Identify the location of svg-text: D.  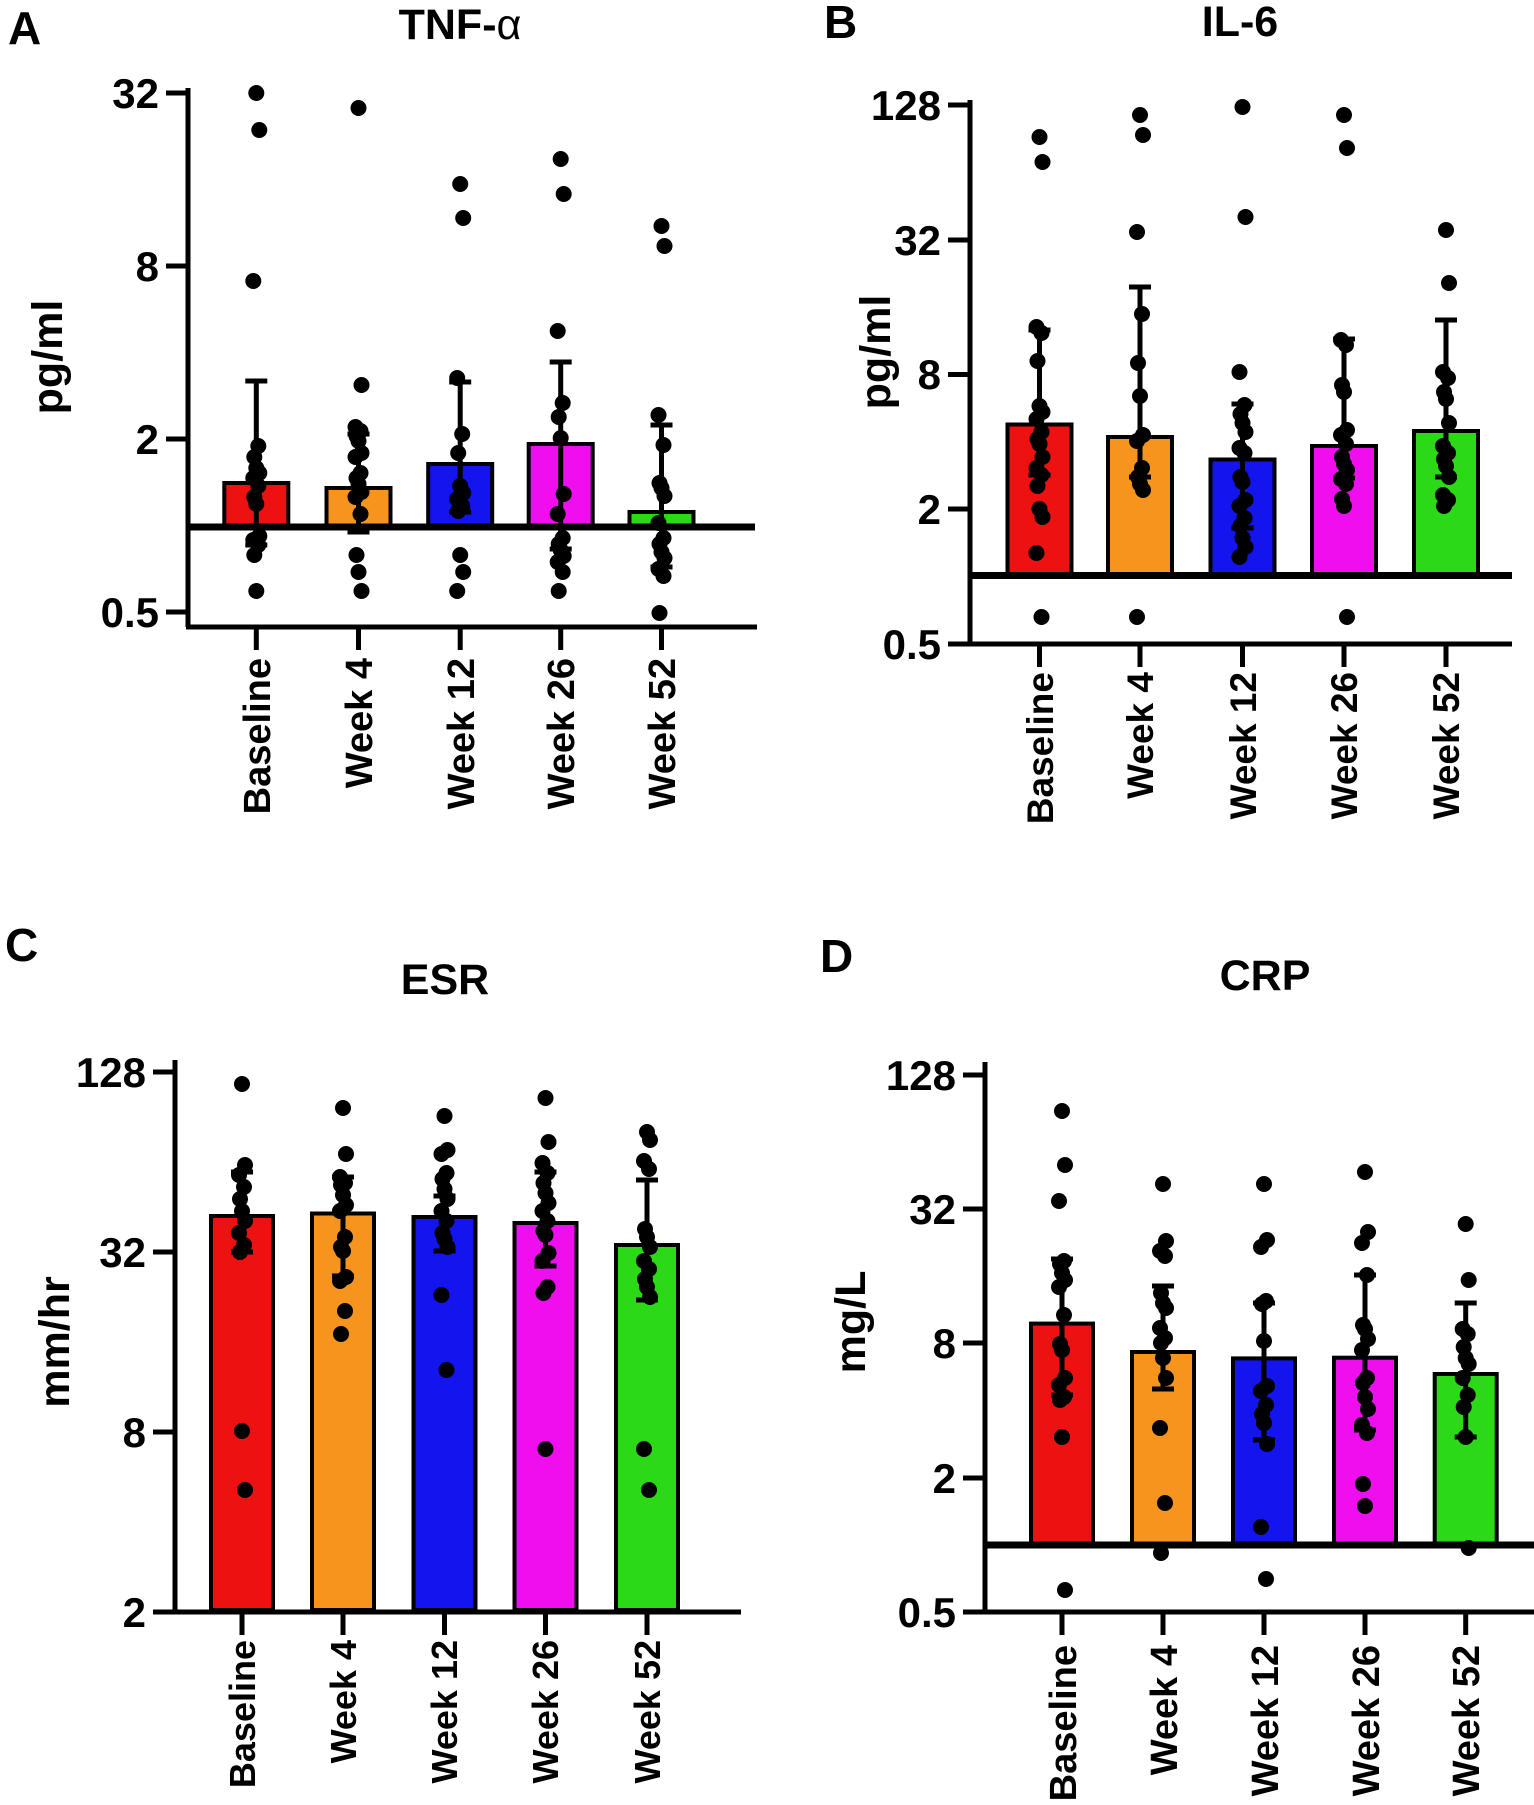
(836, 956).